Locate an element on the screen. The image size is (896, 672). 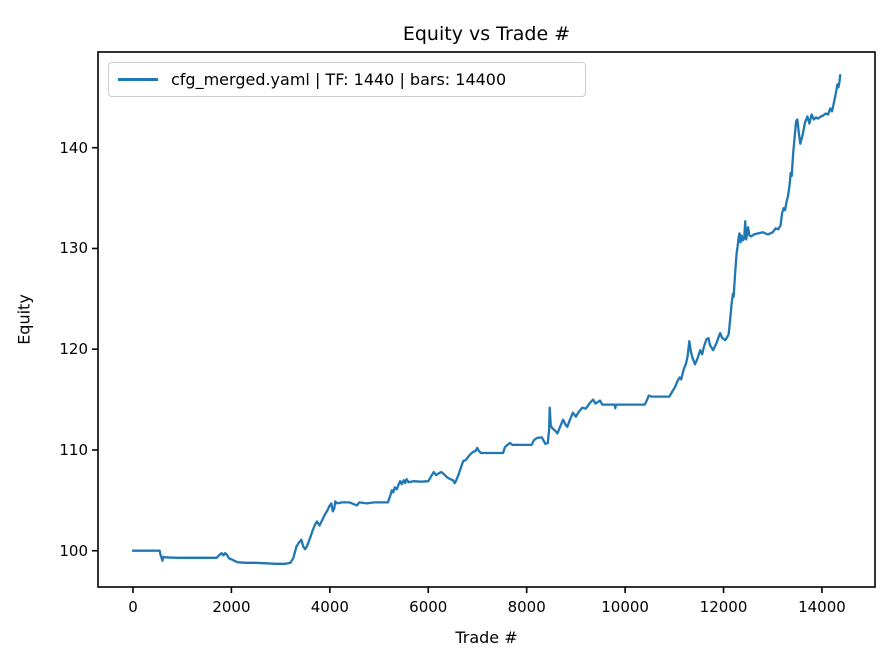
y-tick-label: 100 is located at coordinates (73, 550).